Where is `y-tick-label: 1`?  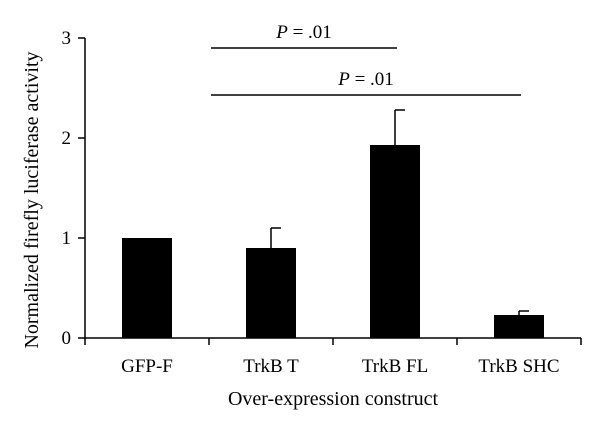 y-tick-label: 1 is located at coordinates (67, 238).